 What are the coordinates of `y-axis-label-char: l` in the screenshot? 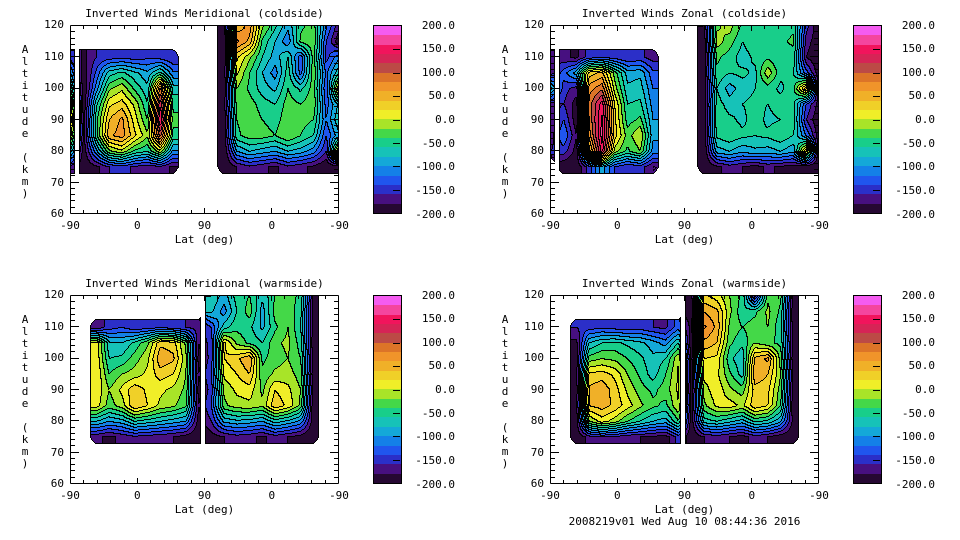 It's located at (25, 331).